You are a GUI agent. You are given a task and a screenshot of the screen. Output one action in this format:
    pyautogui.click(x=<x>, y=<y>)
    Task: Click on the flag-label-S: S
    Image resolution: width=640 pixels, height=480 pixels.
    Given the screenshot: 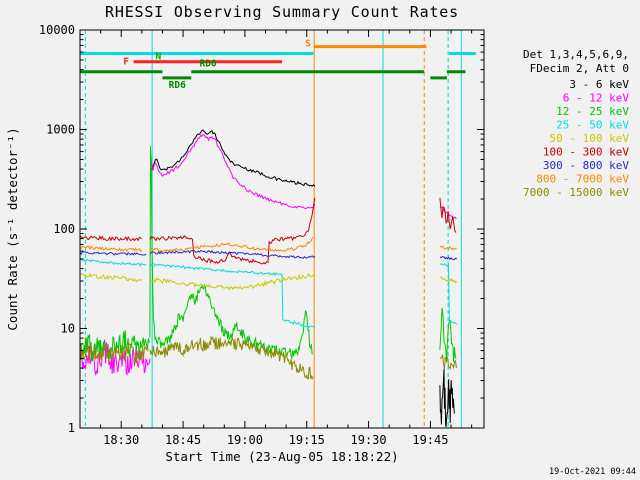 What is the action you would take?
    pyautogui.click(x=308, y=44)
    